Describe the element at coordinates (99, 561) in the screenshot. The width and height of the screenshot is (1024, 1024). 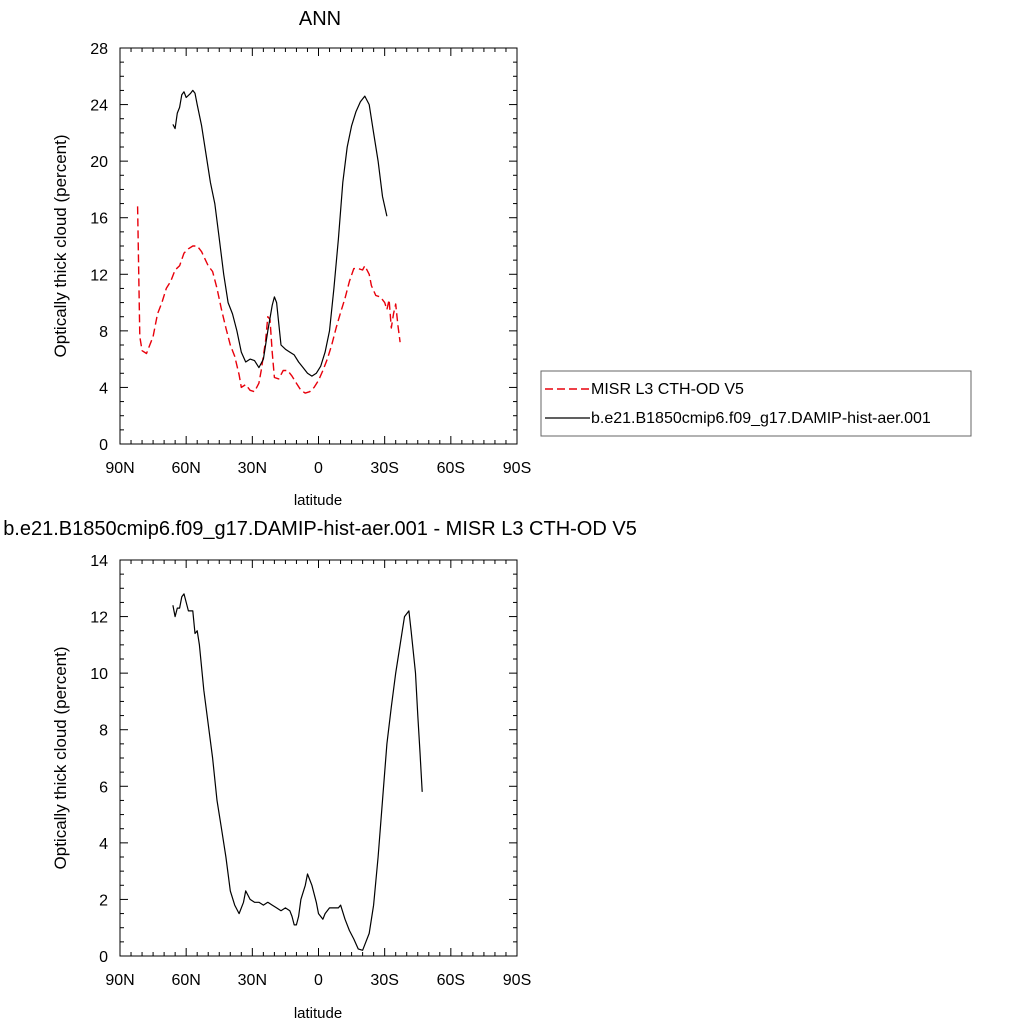
I see `y-tick-label: 14` at that location.